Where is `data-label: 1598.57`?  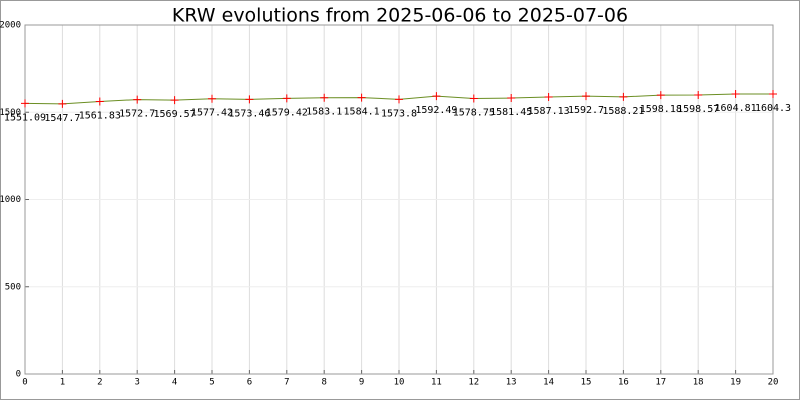
data-label: 1598.57 is located at coordinates (698, 109).